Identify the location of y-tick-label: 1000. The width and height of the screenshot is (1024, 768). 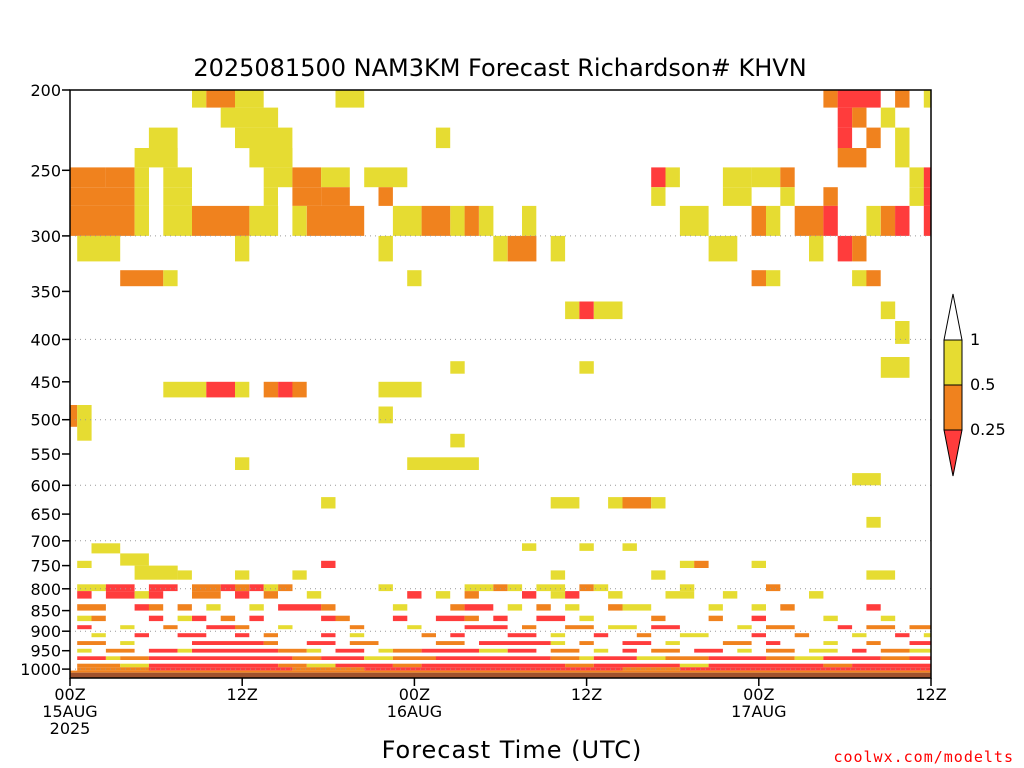
(40, 669).